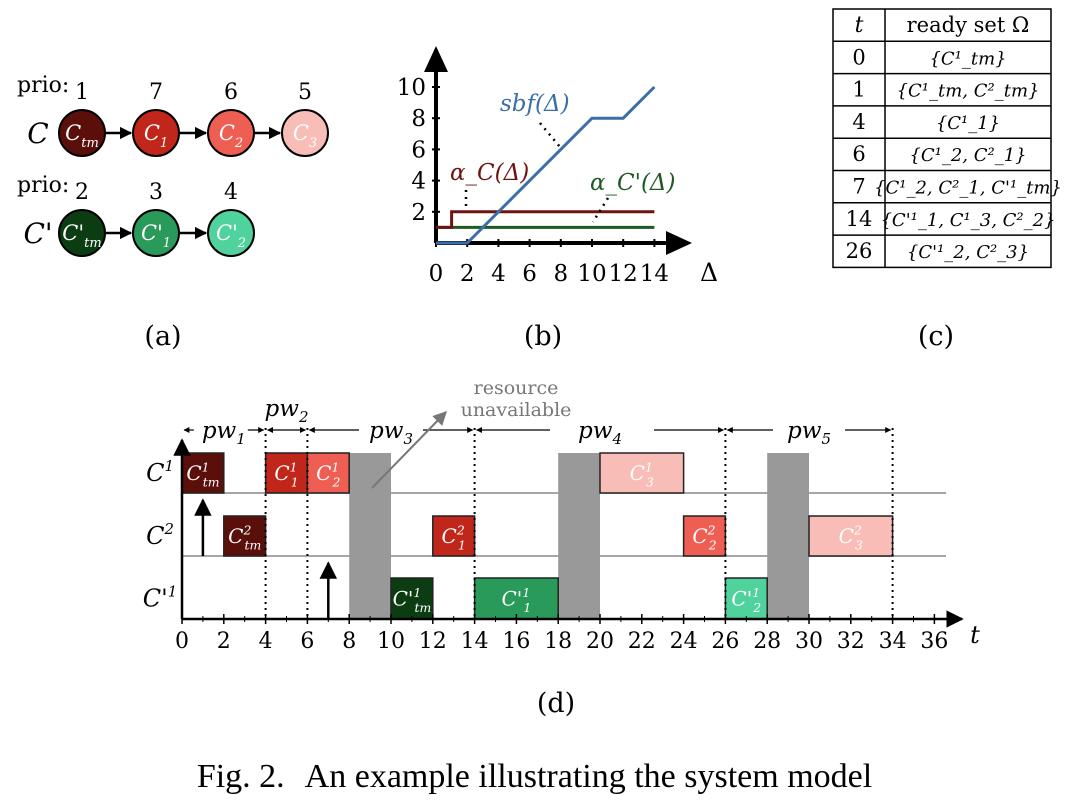  I want to click on time-tick-label: 10, so click(391, 641).